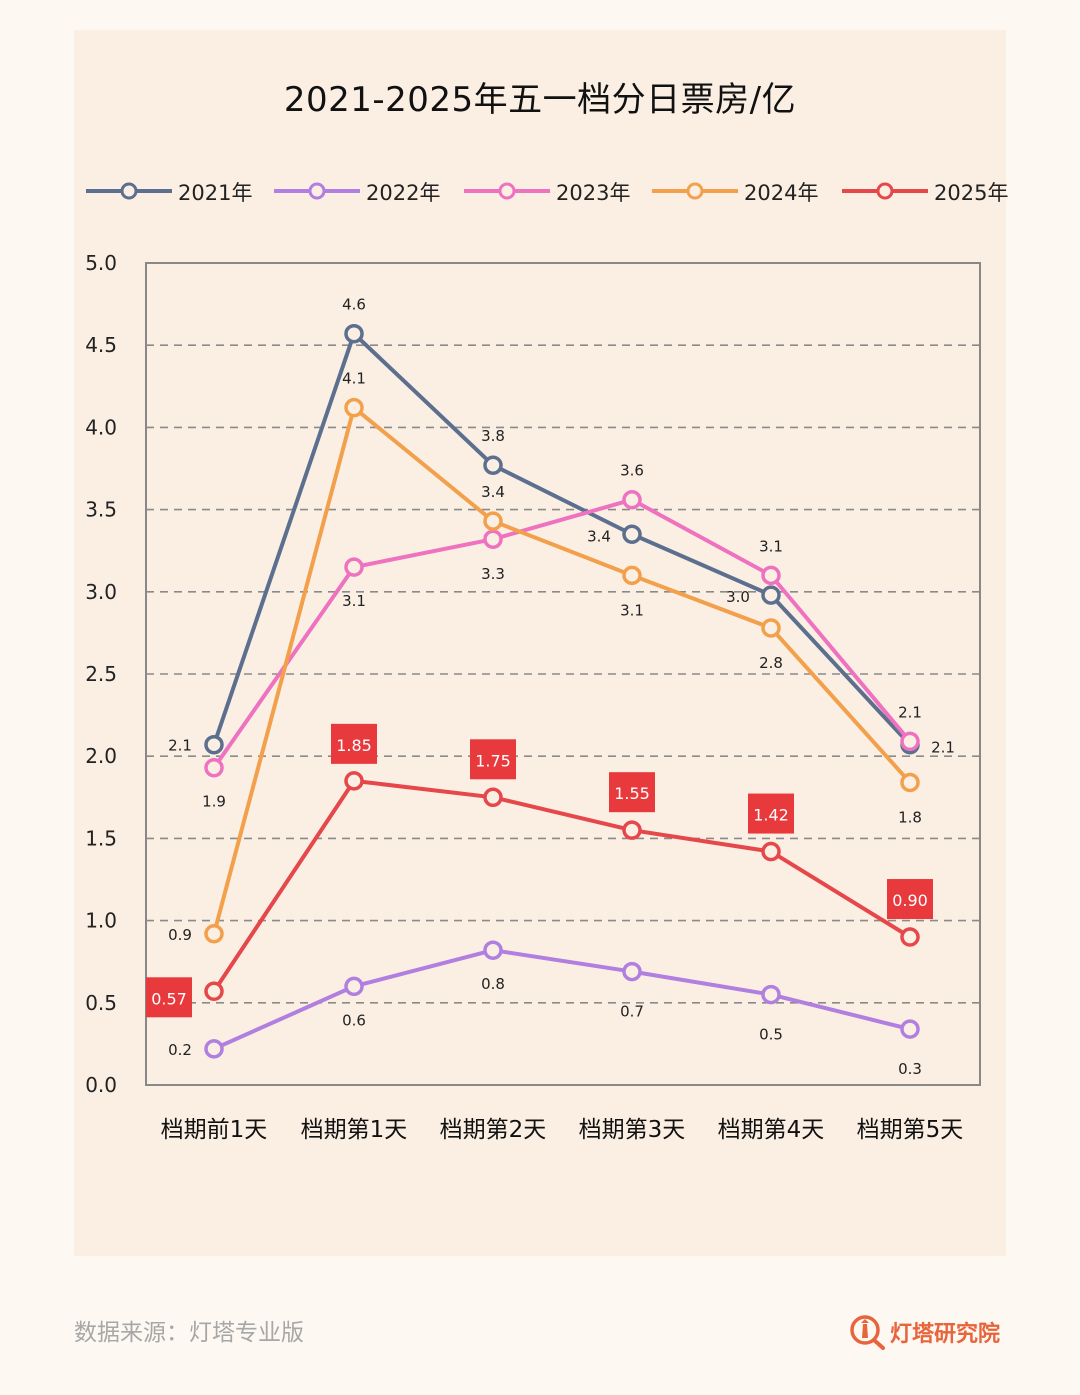 The image size is (1080, 1395). I want to click on legend-label-2025: 2025年, so click(971, 193).